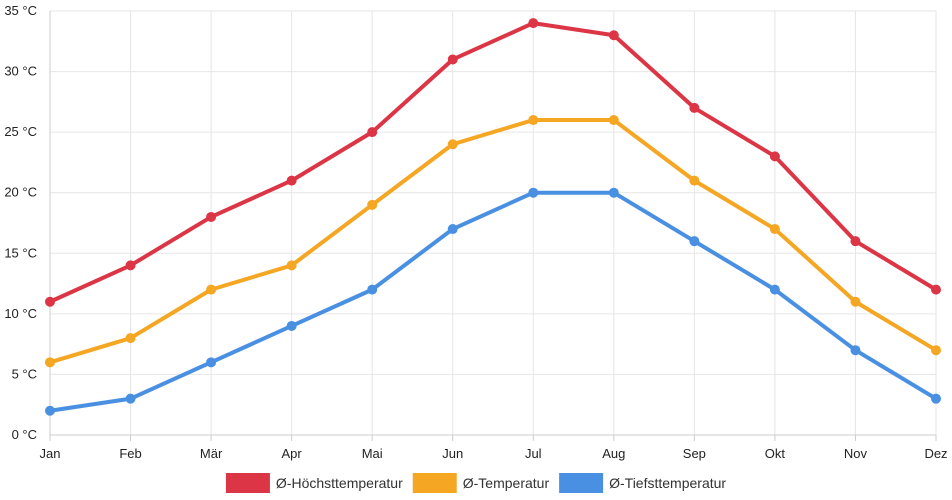 Image resolution: width=952 pixels, height=500 pixels. What do you see at coordinates (27, 222) in the screenshot?
I see `y-axis: 0 °C 5 °C 10 °C 15 °C 20 °C 25 °C 30 °C 35 °C` at bounding box center [27, 222].